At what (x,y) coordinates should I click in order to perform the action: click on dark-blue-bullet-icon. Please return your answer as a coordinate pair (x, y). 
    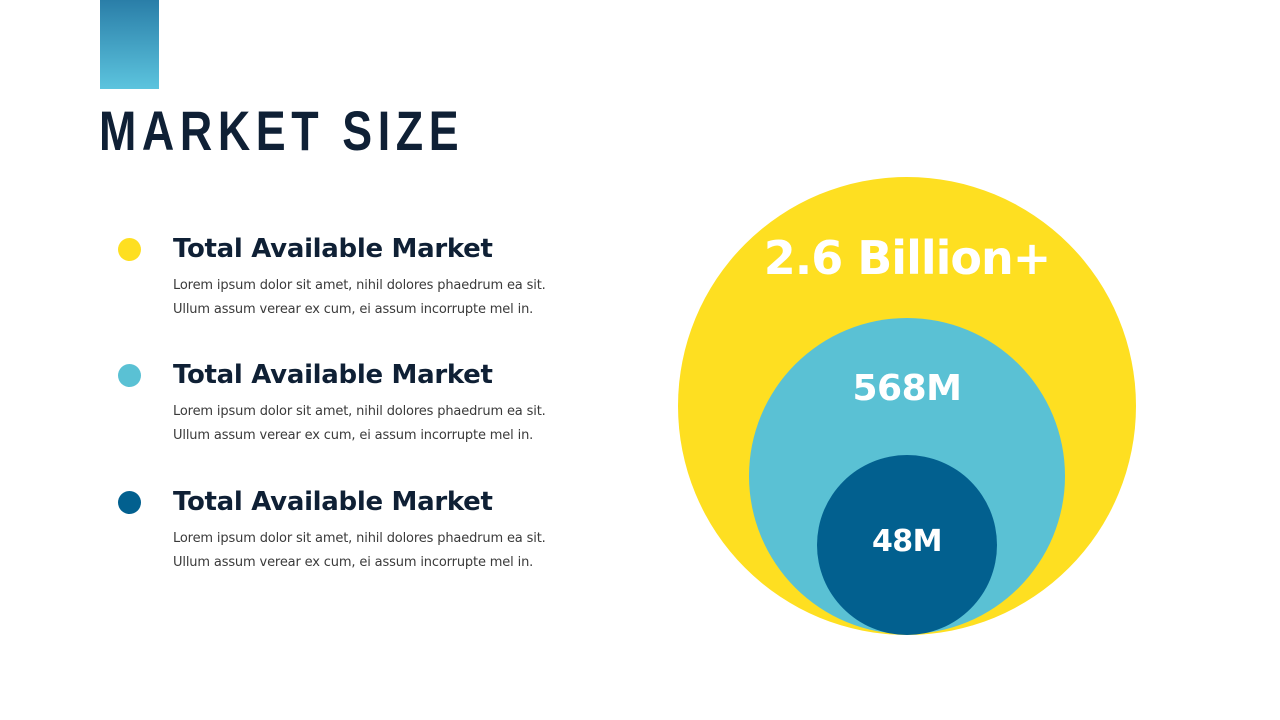
    Looking at the image, I should click on (129, 502).